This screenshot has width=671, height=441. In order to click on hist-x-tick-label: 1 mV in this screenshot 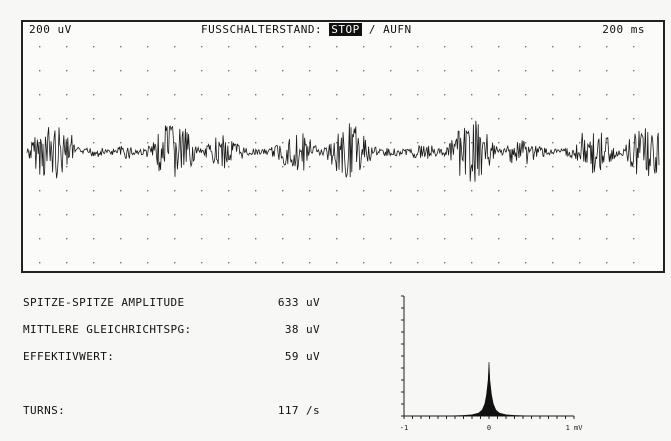, I will do `click(575, 428)`.